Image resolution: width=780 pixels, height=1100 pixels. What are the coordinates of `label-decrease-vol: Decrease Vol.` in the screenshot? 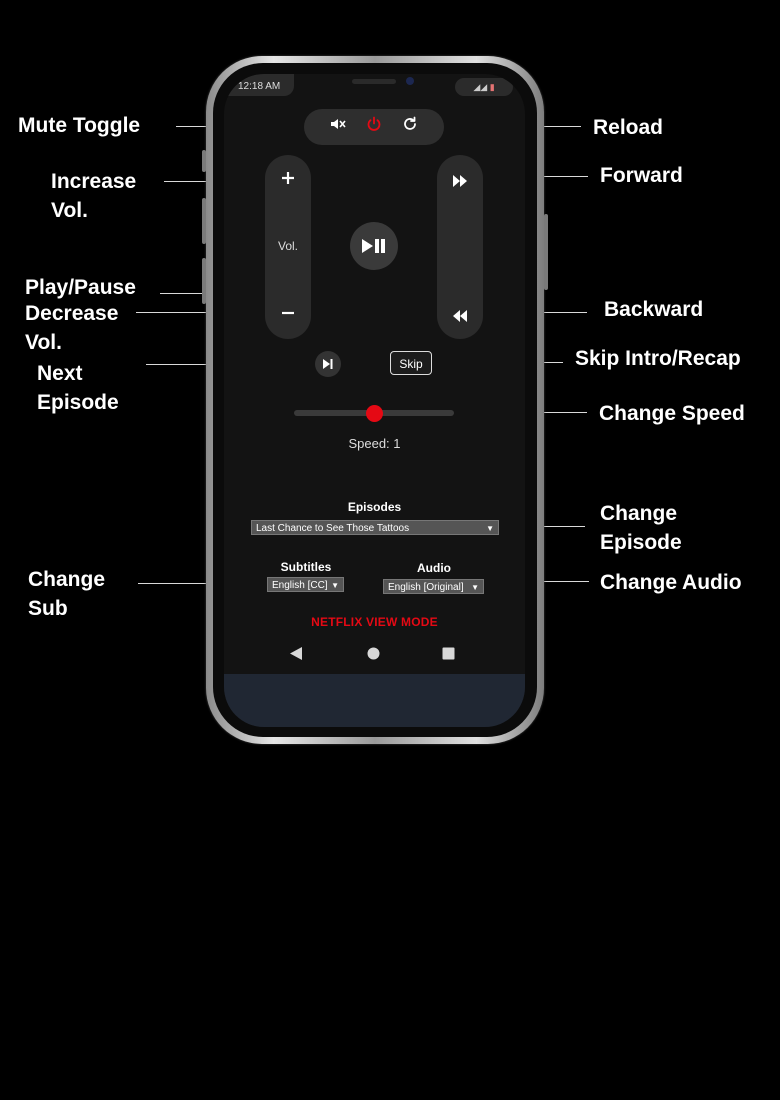 It's located at (72, 328).